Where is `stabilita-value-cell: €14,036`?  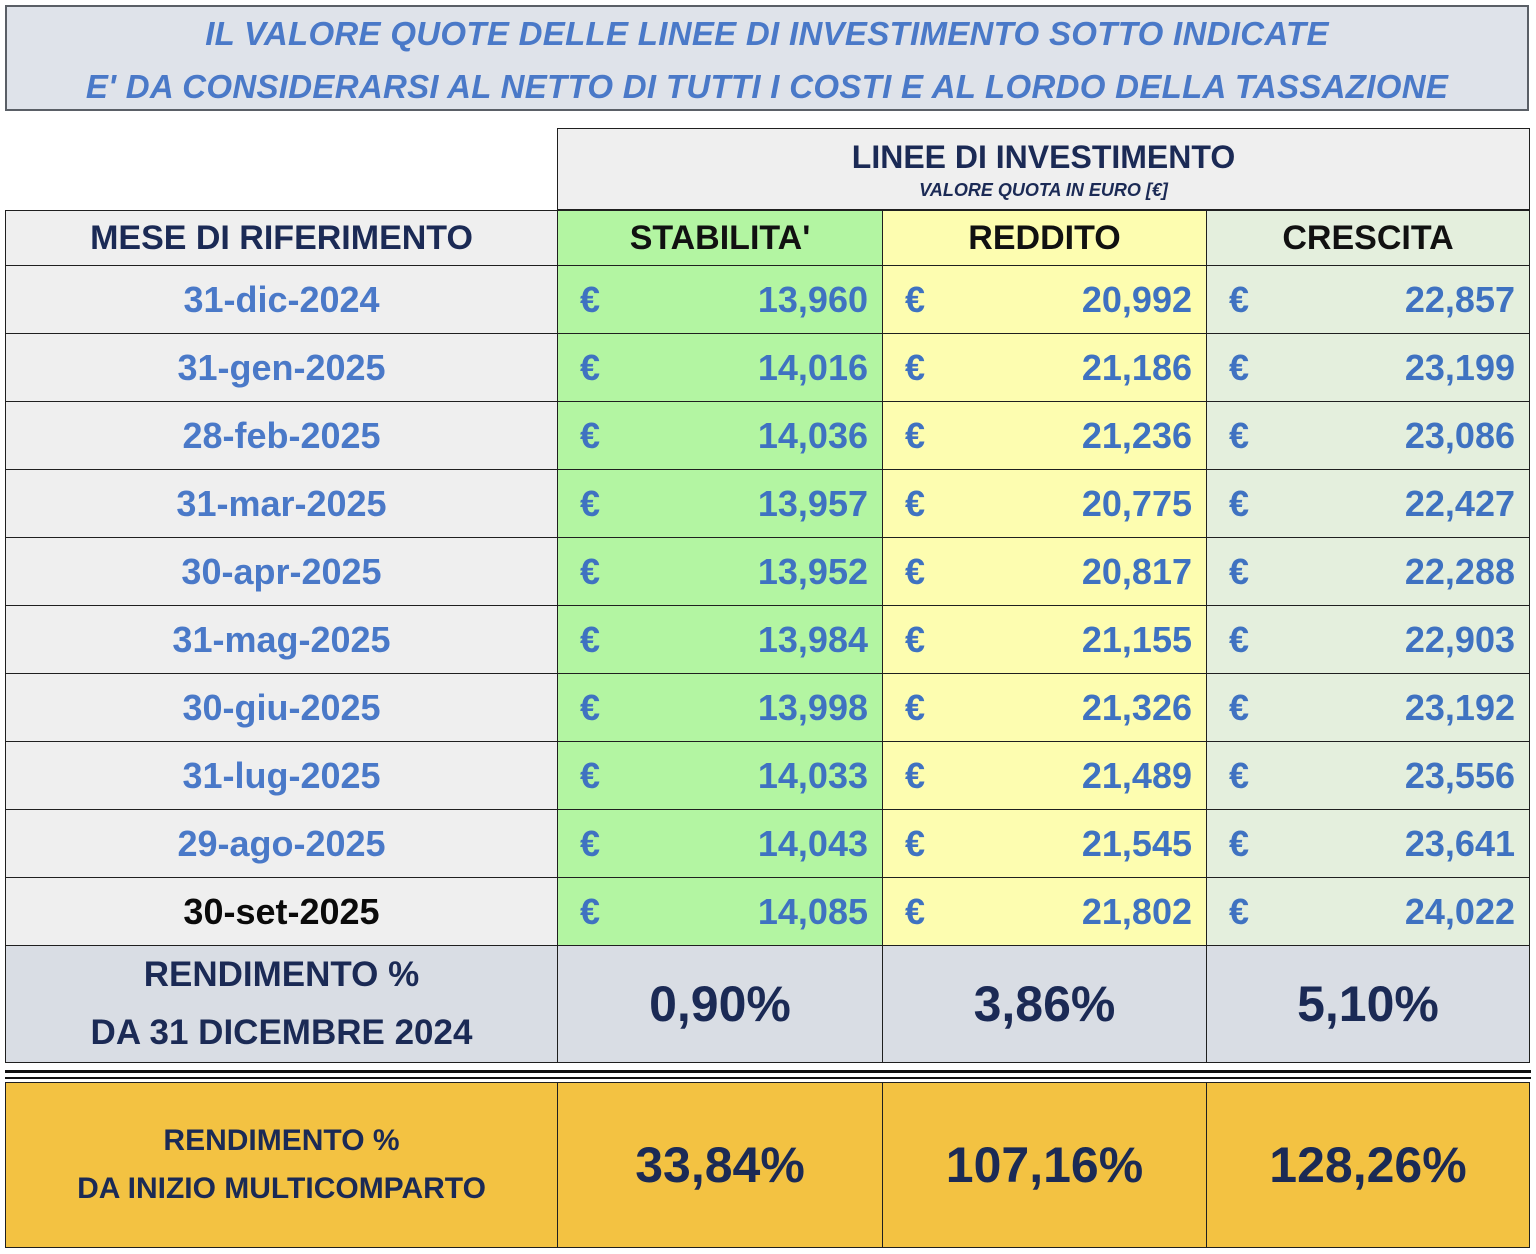
stabilita-value-cell: €14,036 is located at coordinates (720, 435).